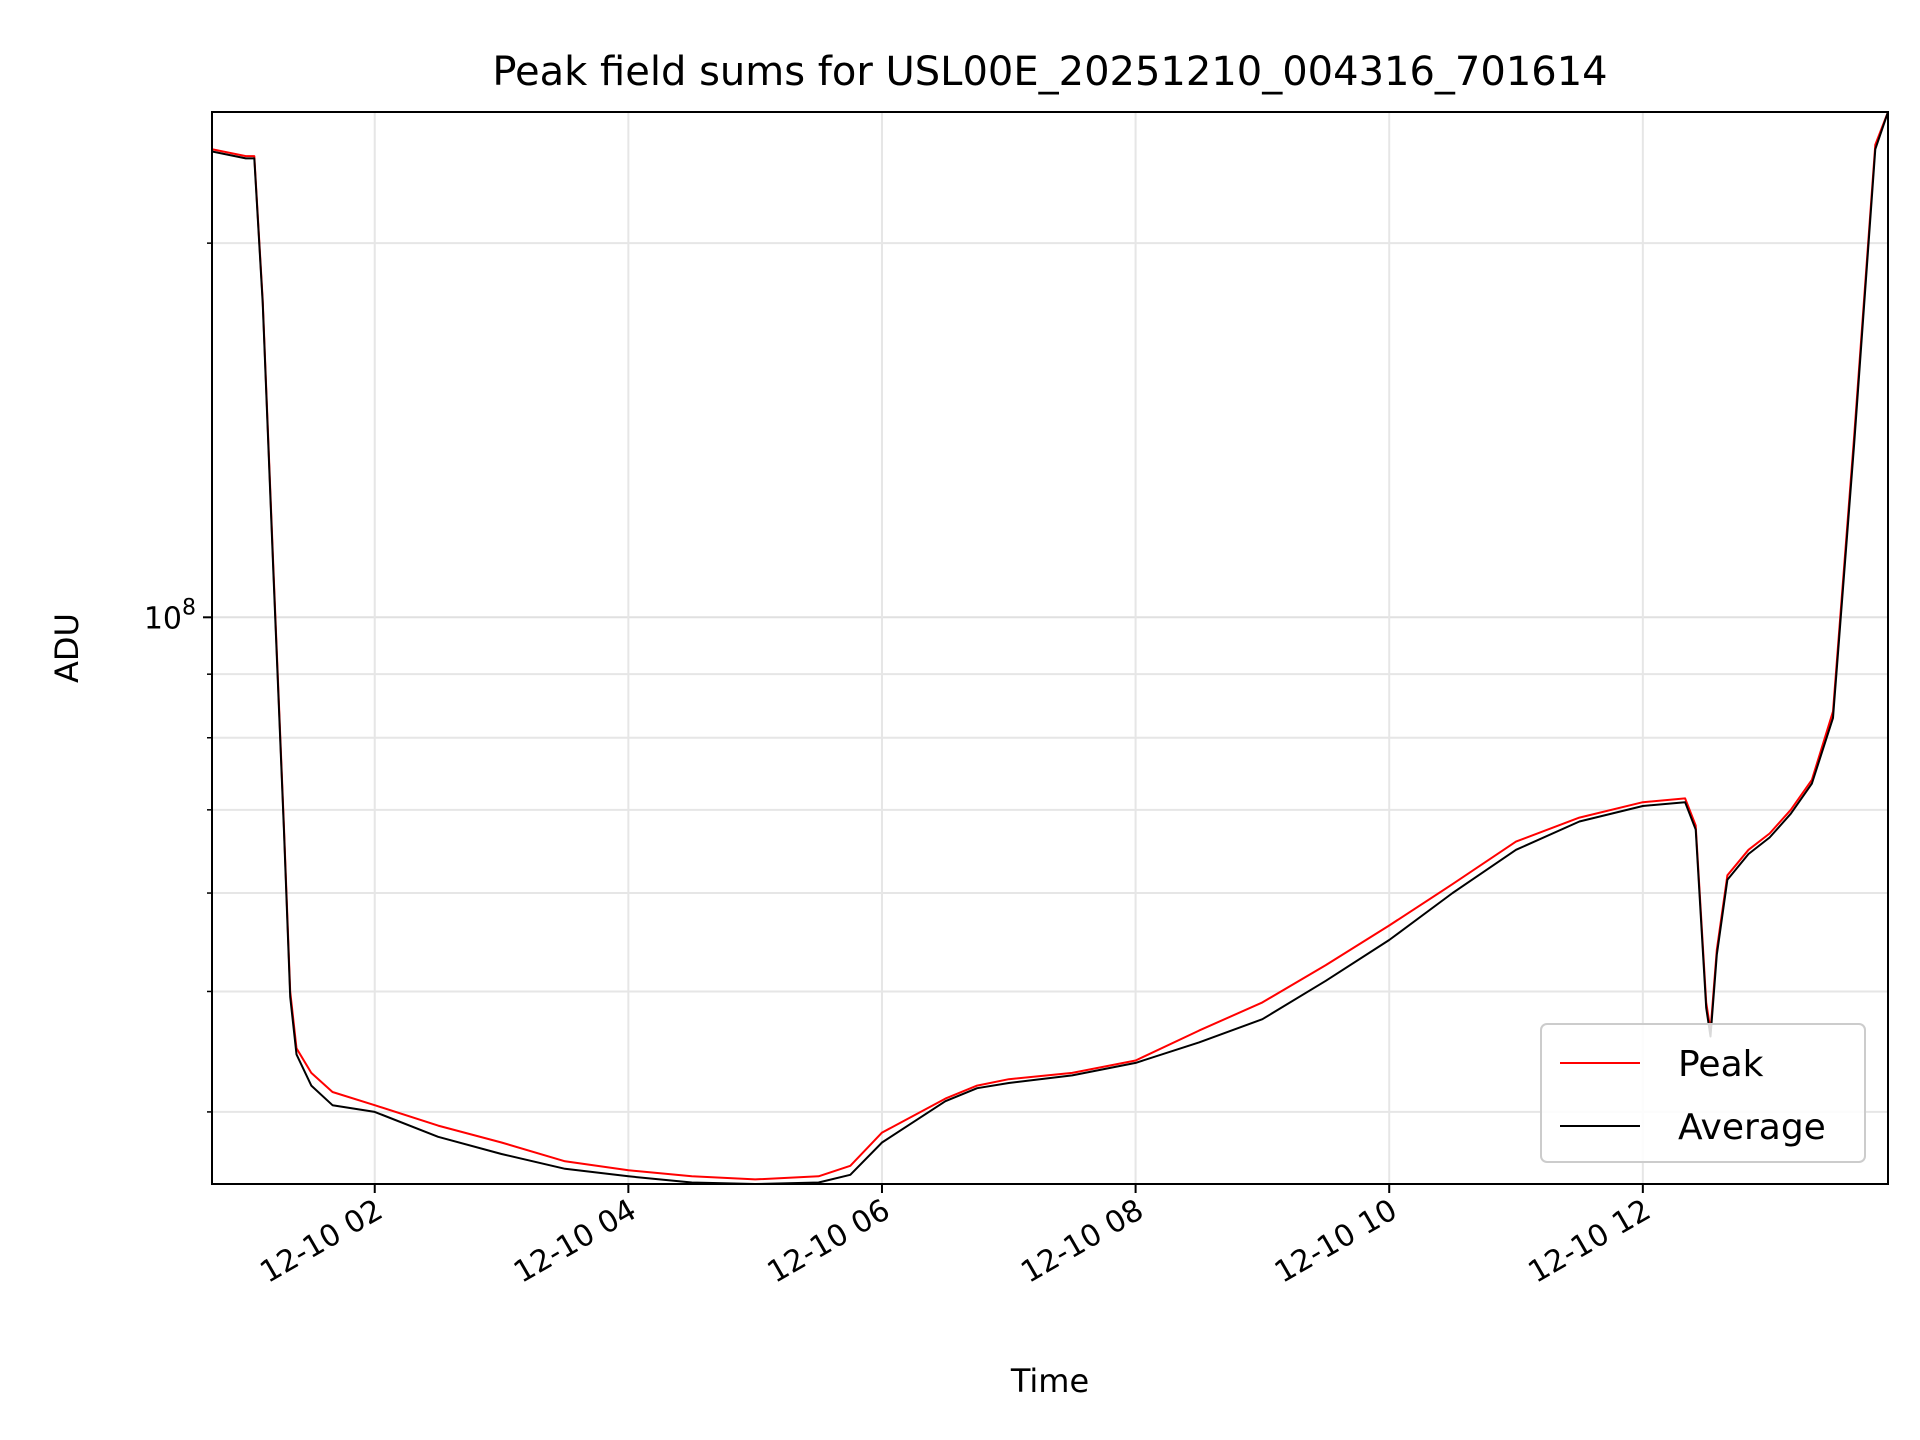  I want to click on y-tick-label: 108, so click(170, 615).